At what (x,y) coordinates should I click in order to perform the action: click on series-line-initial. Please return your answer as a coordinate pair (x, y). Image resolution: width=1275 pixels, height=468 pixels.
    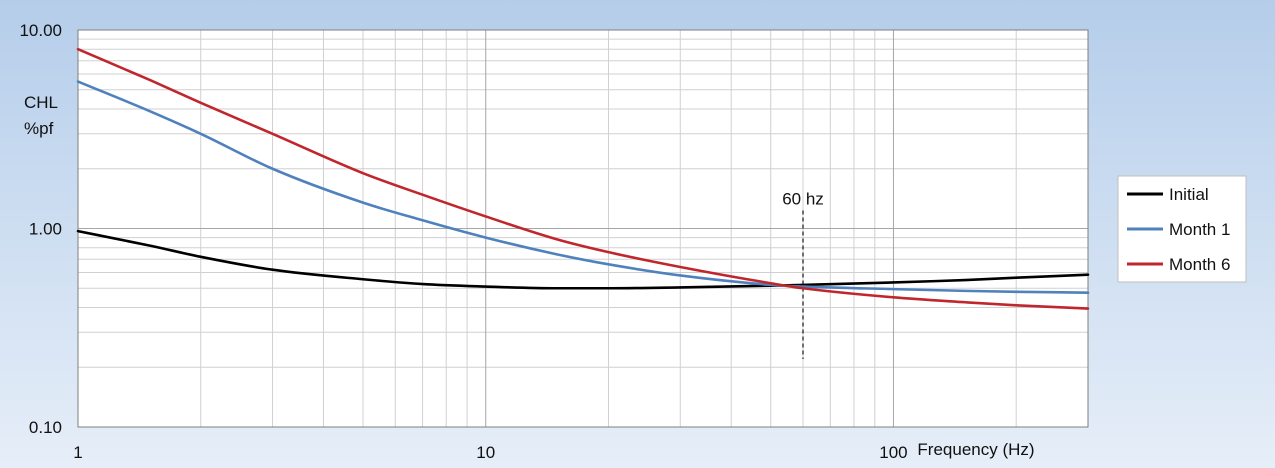
    Looking at the image, I should click on (583, 259).